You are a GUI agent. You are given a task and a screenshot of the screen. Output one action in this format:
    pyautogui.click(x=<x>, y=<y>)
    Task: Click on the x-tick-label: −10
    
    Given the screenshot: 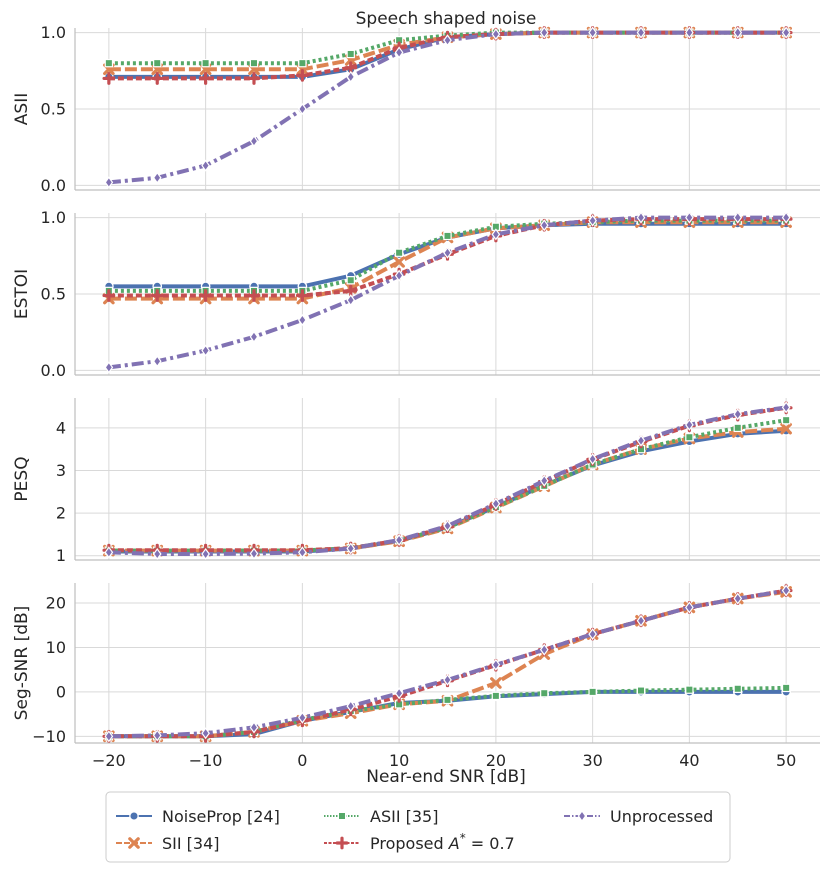 What is the action you would take?
    pyautogui.click(x=206, y=760)
    